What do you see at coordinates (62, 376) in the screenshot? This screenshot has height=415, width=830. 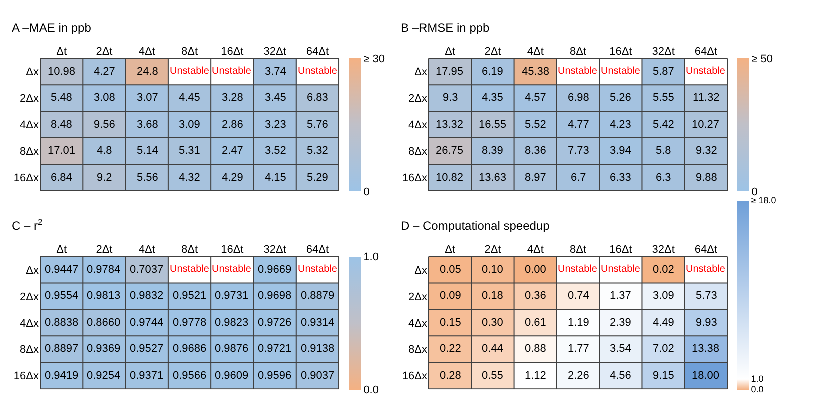 I see `data-label: 0.9419` at bounding box center [62, 376].